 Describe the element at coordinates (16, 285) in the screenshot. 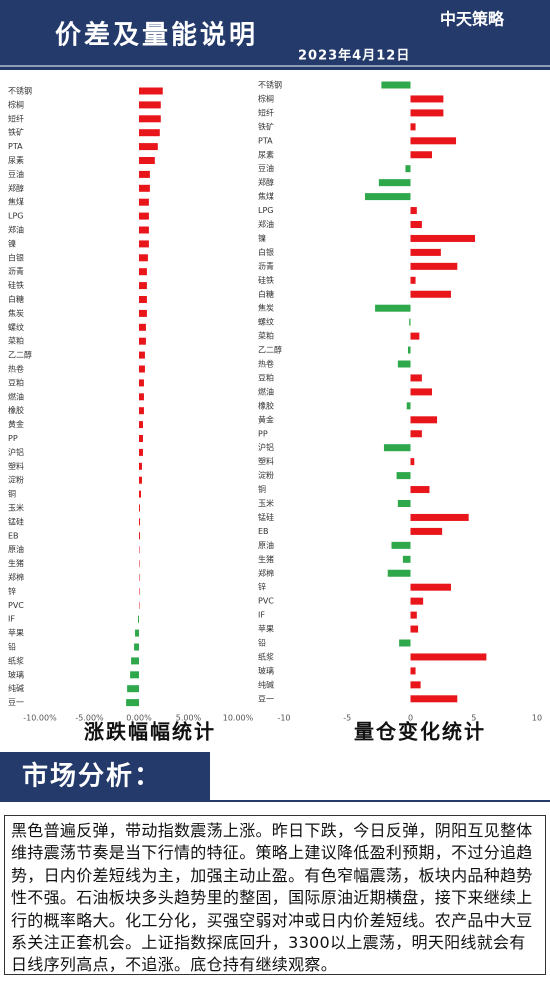

I see `category-label: 硅铁` at that location.